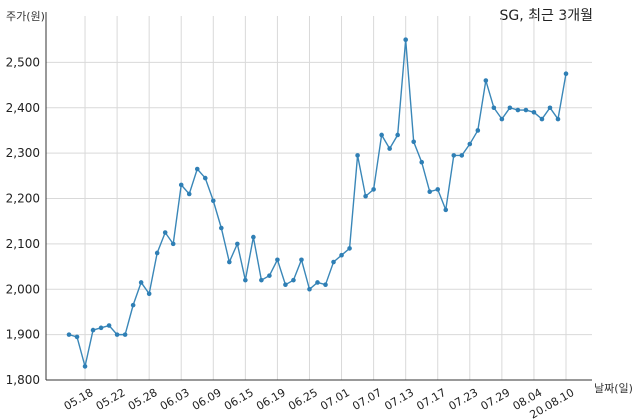  I want to click on y-tick-label: 2,200, so click(23, 199).